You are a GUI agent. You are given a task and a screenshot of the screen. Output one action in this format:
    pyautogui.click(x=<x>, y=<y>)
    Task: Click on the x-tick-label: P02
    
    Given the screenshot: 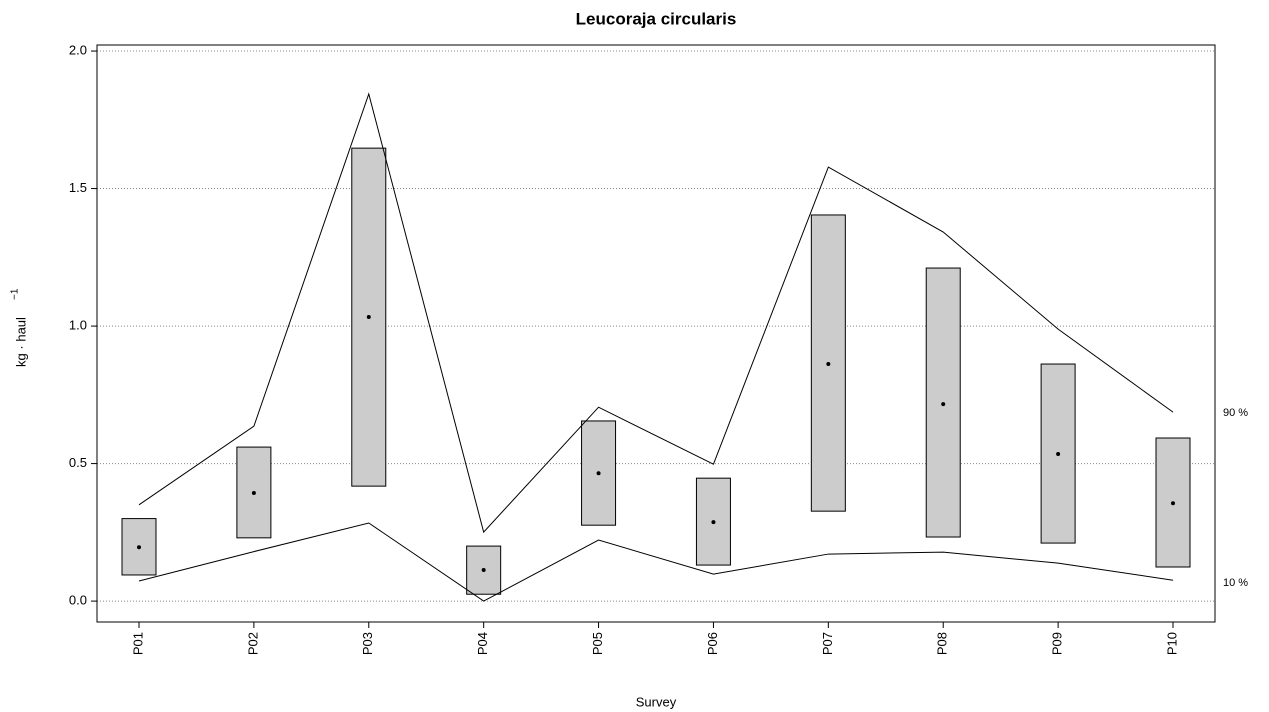 What is the action you would take?
    pyautogui.click(x=252, y=643)
    